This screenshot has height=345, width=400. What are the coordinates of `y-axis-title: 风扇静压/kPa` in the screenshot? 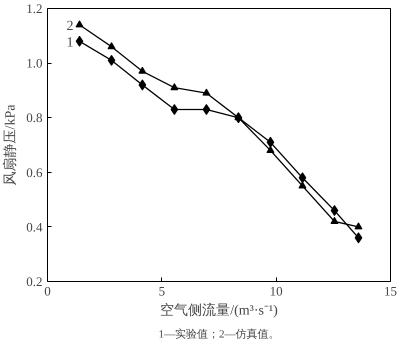 It's located at (10, 145).